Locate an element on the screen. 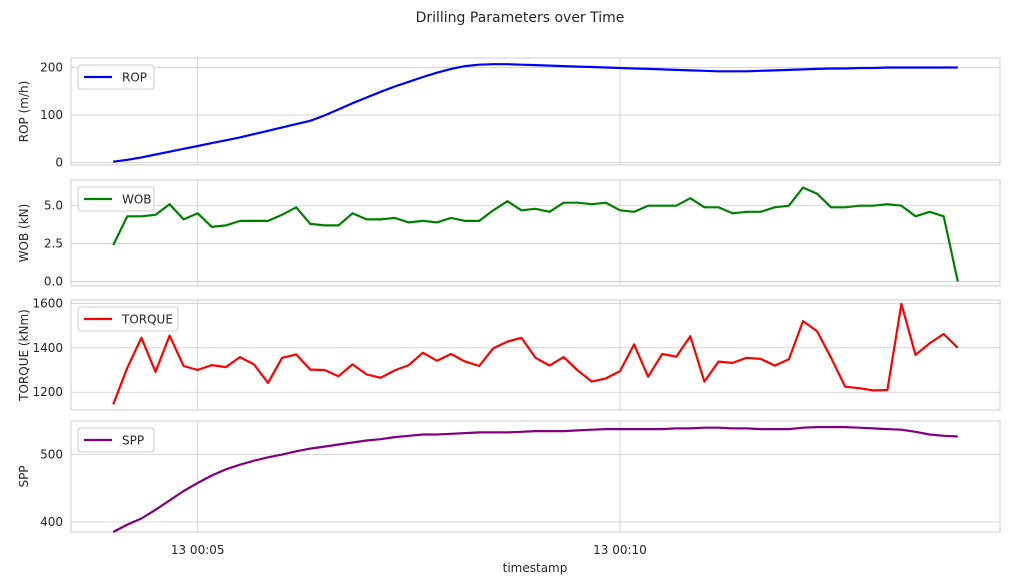 This screenshot has height=585, width=1010. rop-y-axis-label: ROP (m/h) is located at coordinates (24, 112).